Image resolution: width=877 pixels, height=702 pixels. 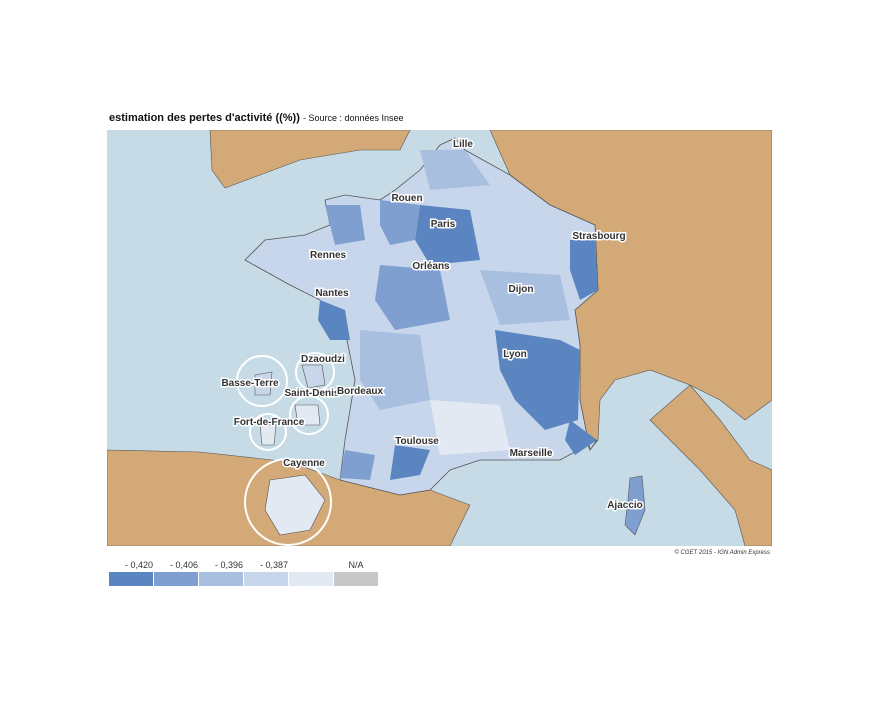 What do you see at coordinates (204, 118) in the screenshot?
I see `title-text: estimation des pertes d'activité ((%))` at bounding box center [204, 118].